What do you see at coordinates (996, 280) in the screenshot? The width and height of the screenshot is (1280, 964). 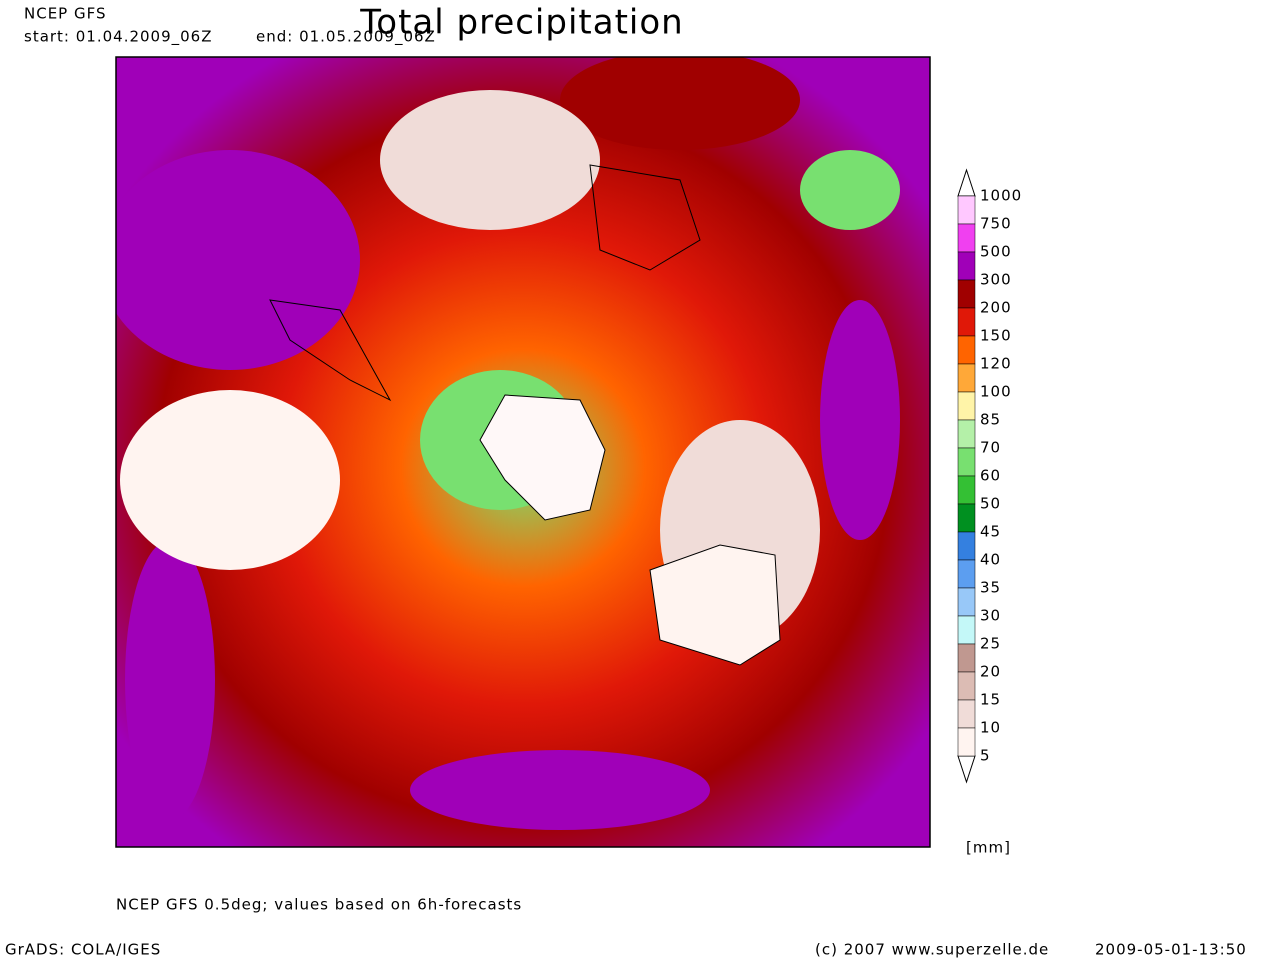 I see `colorbar-label: 300` at bounding box center [996, 280].